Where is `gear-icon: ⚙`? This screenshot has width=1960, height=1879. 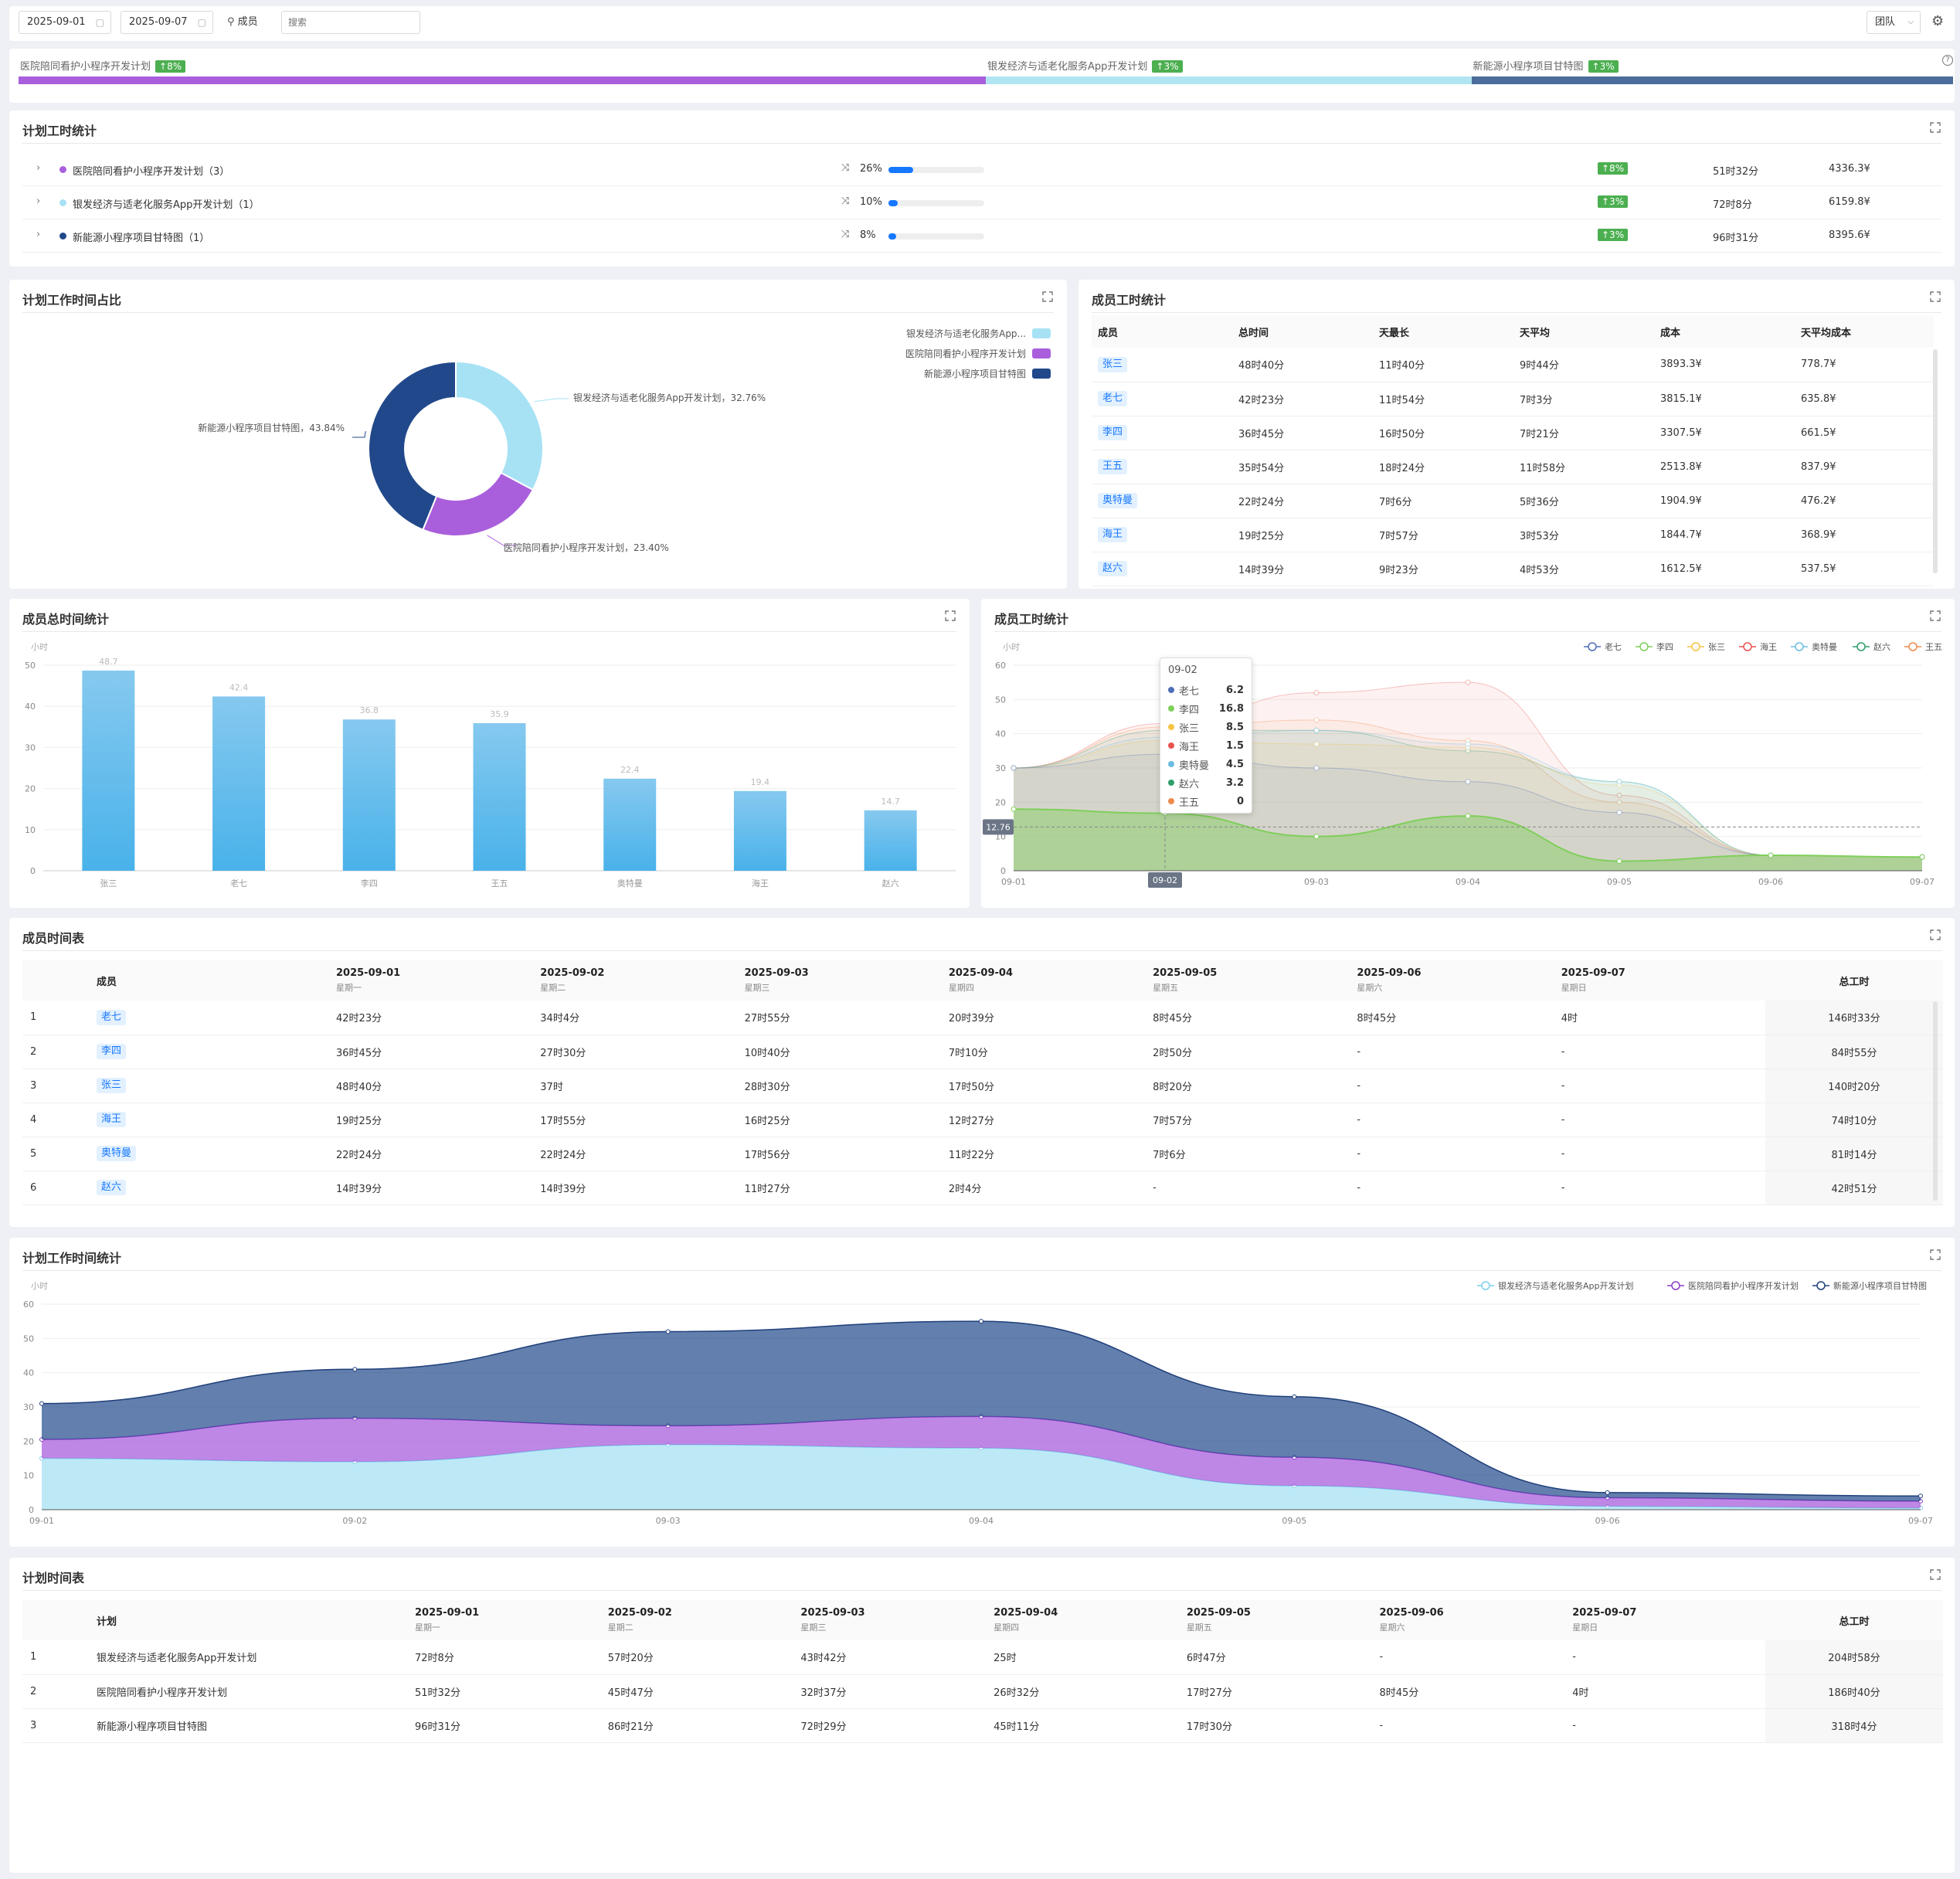 gear-icon: ⚙ is located at coordinates (1938, 21).